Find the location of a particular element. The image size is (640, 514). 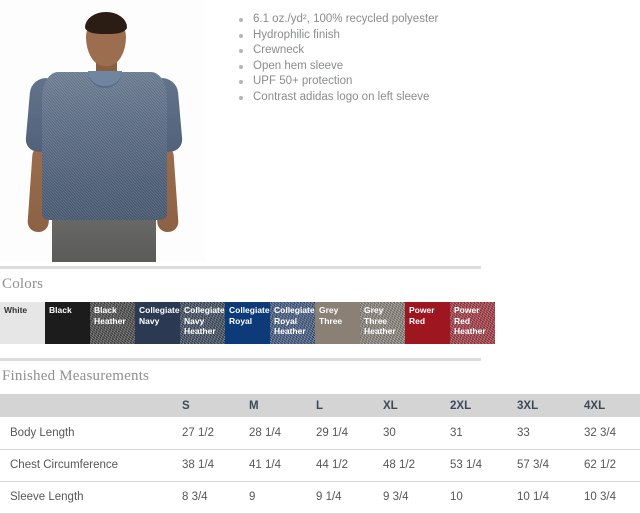

color-swatch-label: Collegiate Navy is located at coordinates (159, 315).